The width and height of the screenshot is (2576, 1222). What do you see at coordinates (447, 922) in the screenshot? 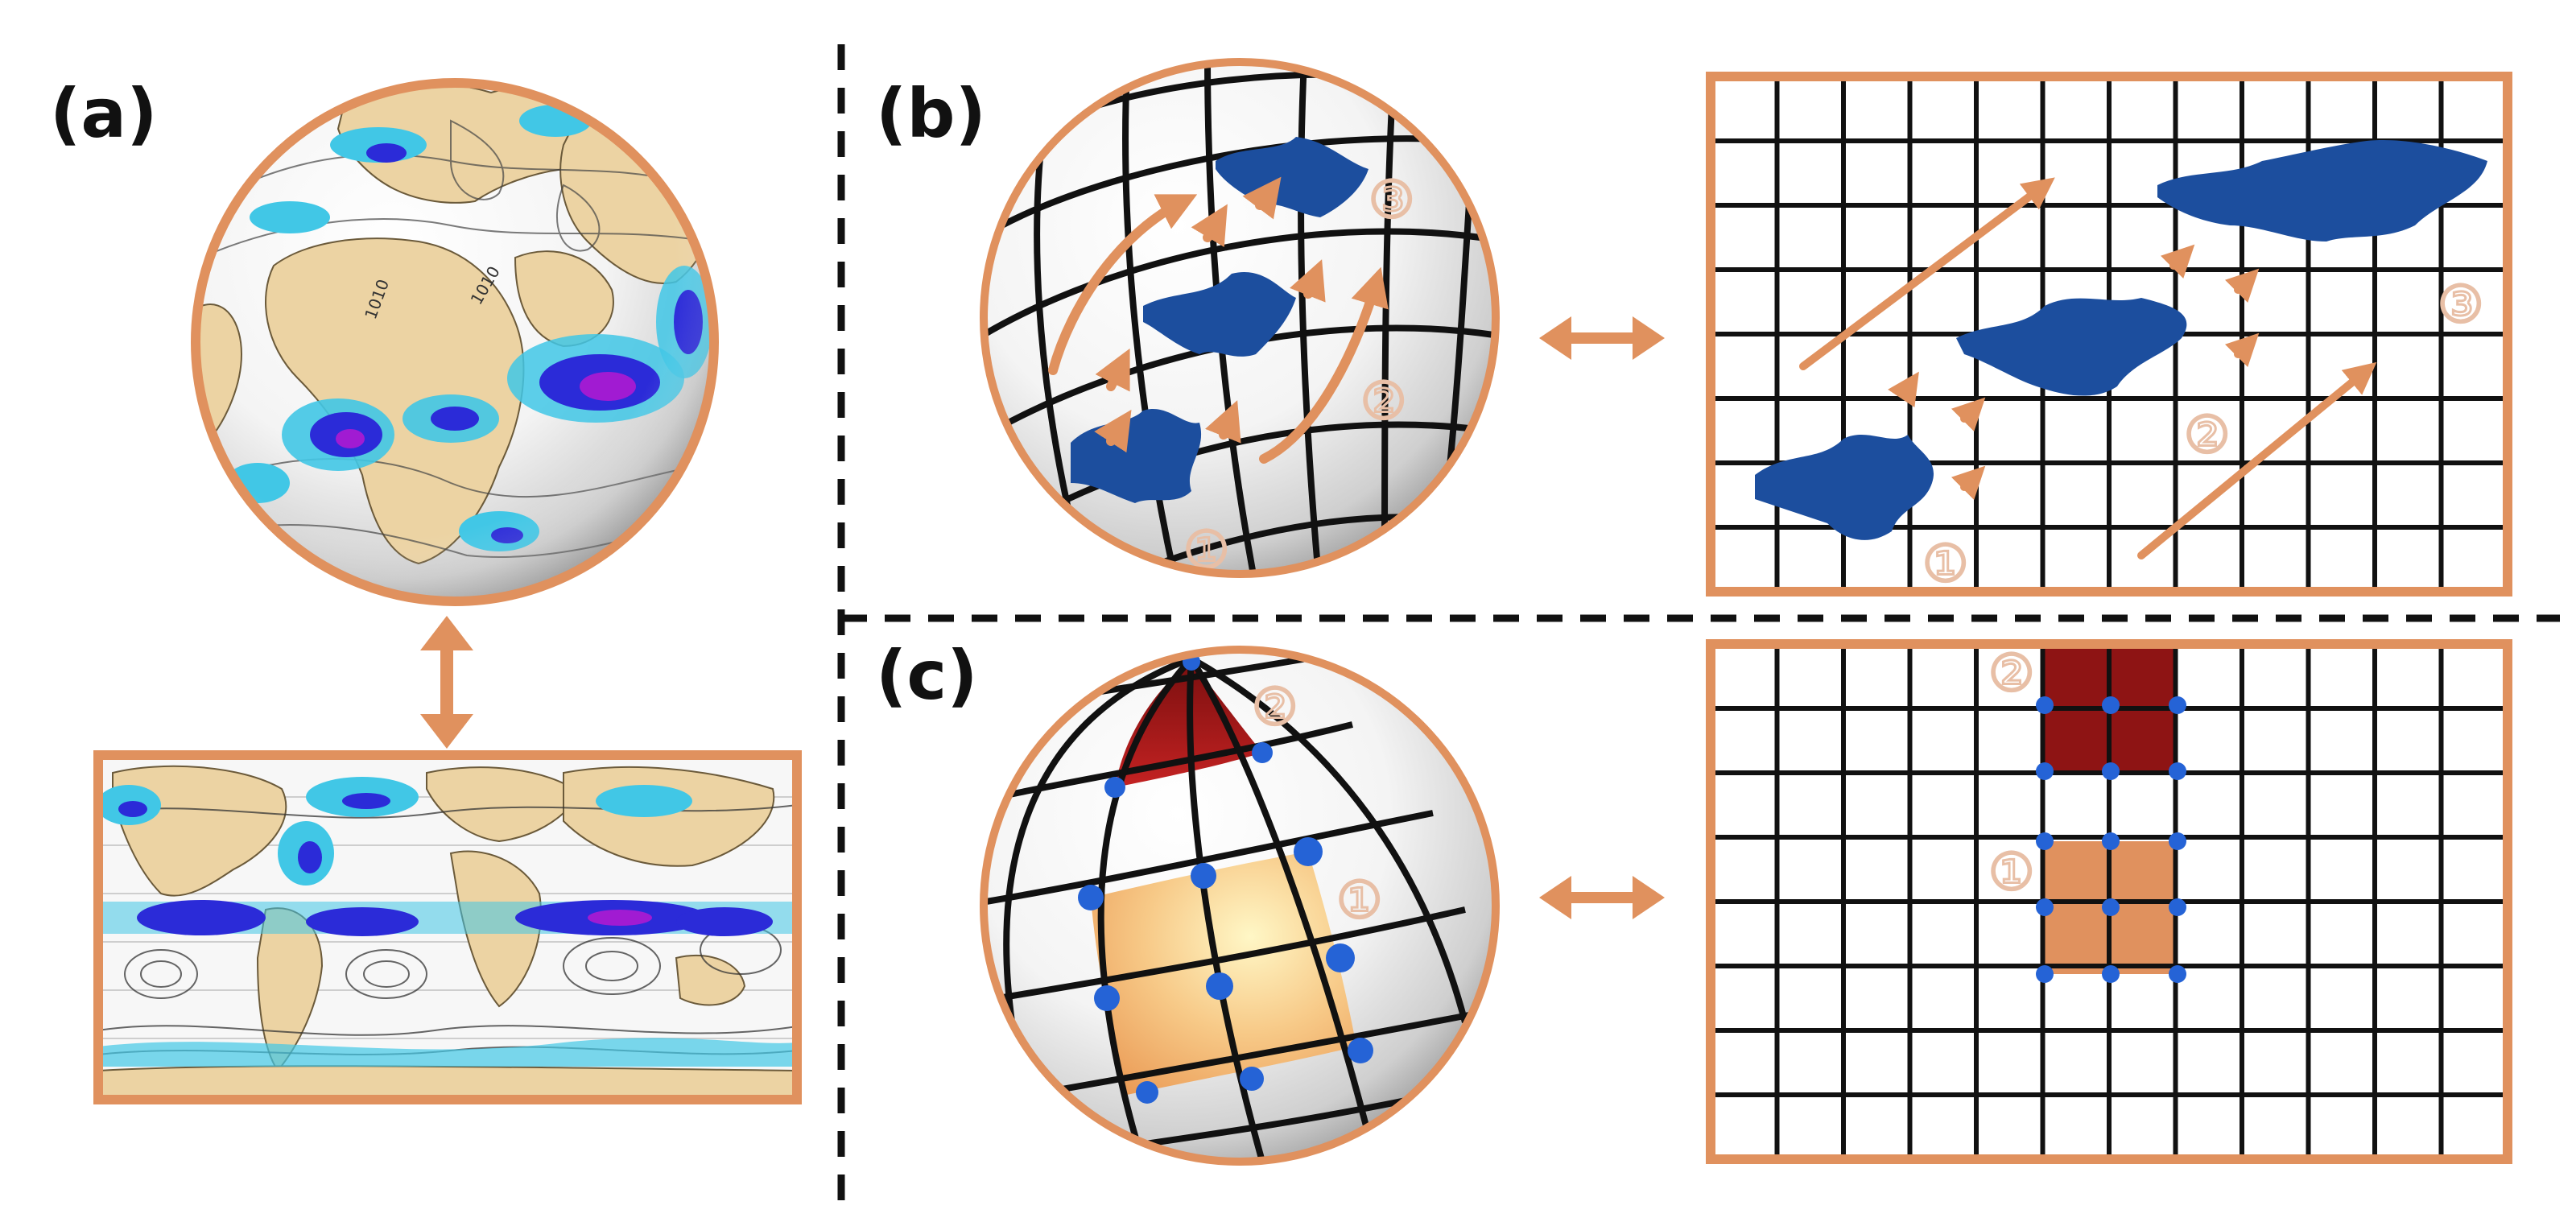
I see `map-precipitation` at bounding box center [447, 922].